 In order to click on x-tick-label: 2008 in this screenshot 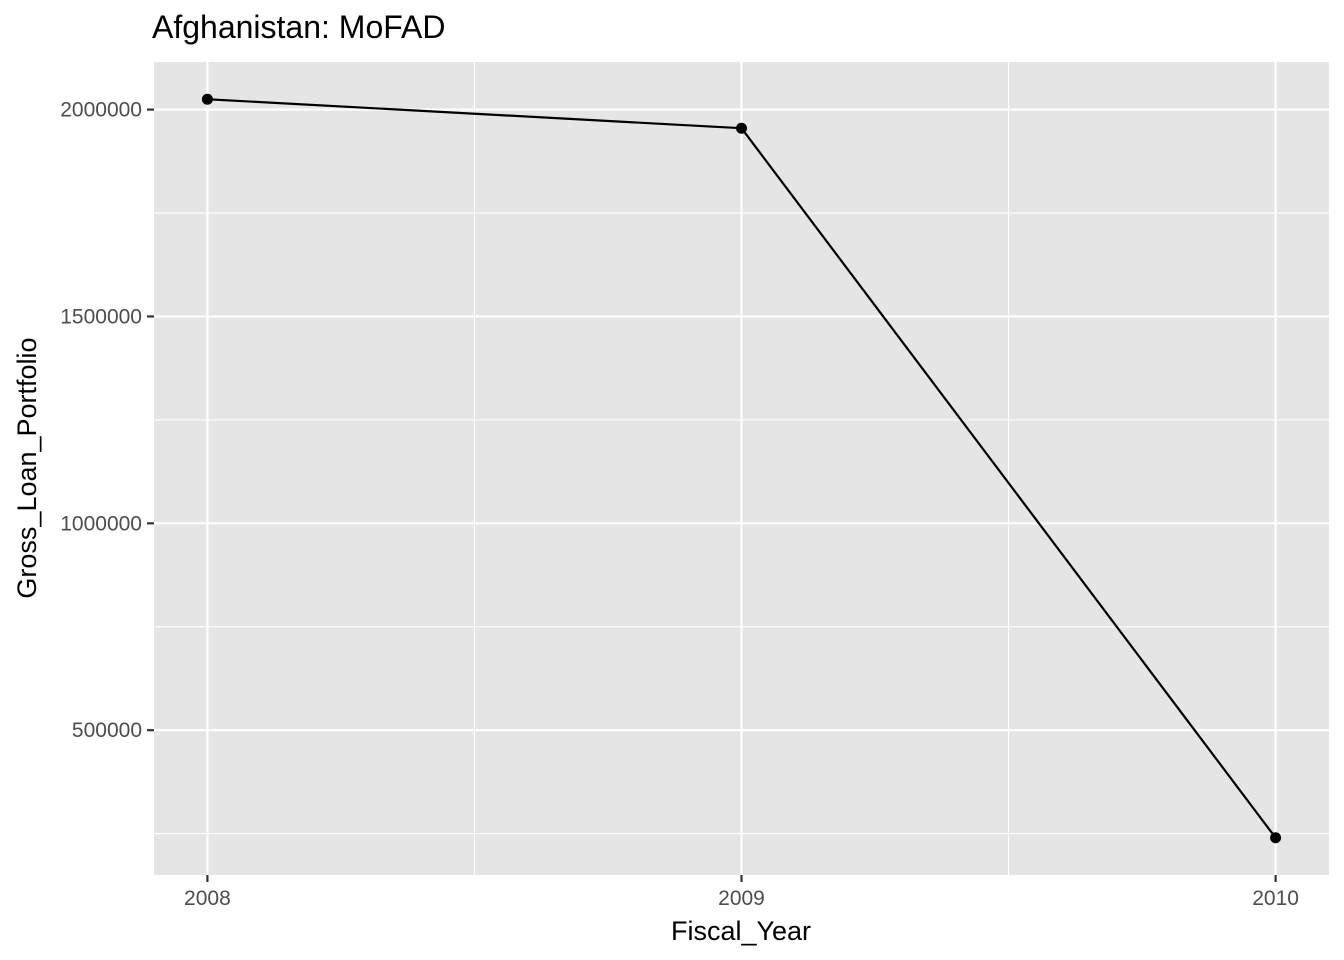, I will do `click(207, 898)`.